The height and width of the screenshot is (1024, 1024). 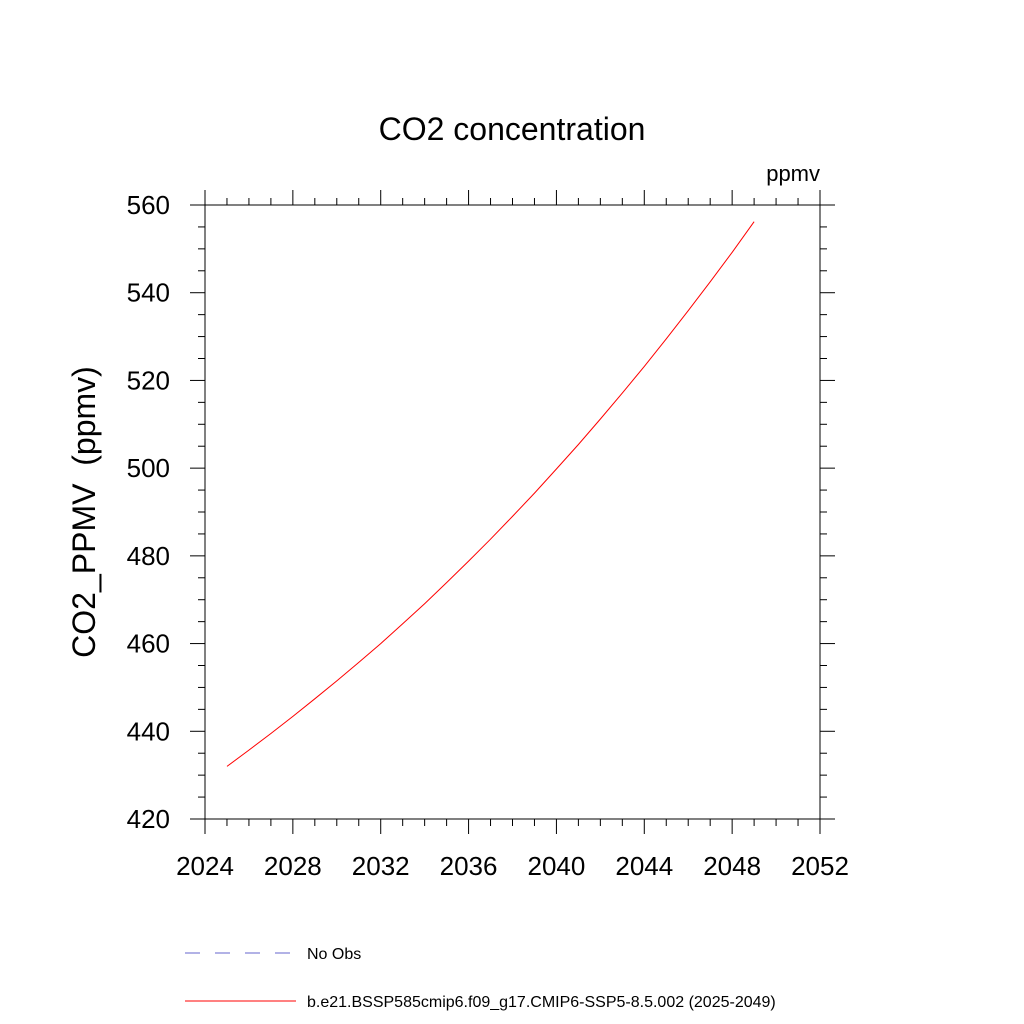 I want to click on y-tick-label: 420, so click(x=148, y=819).